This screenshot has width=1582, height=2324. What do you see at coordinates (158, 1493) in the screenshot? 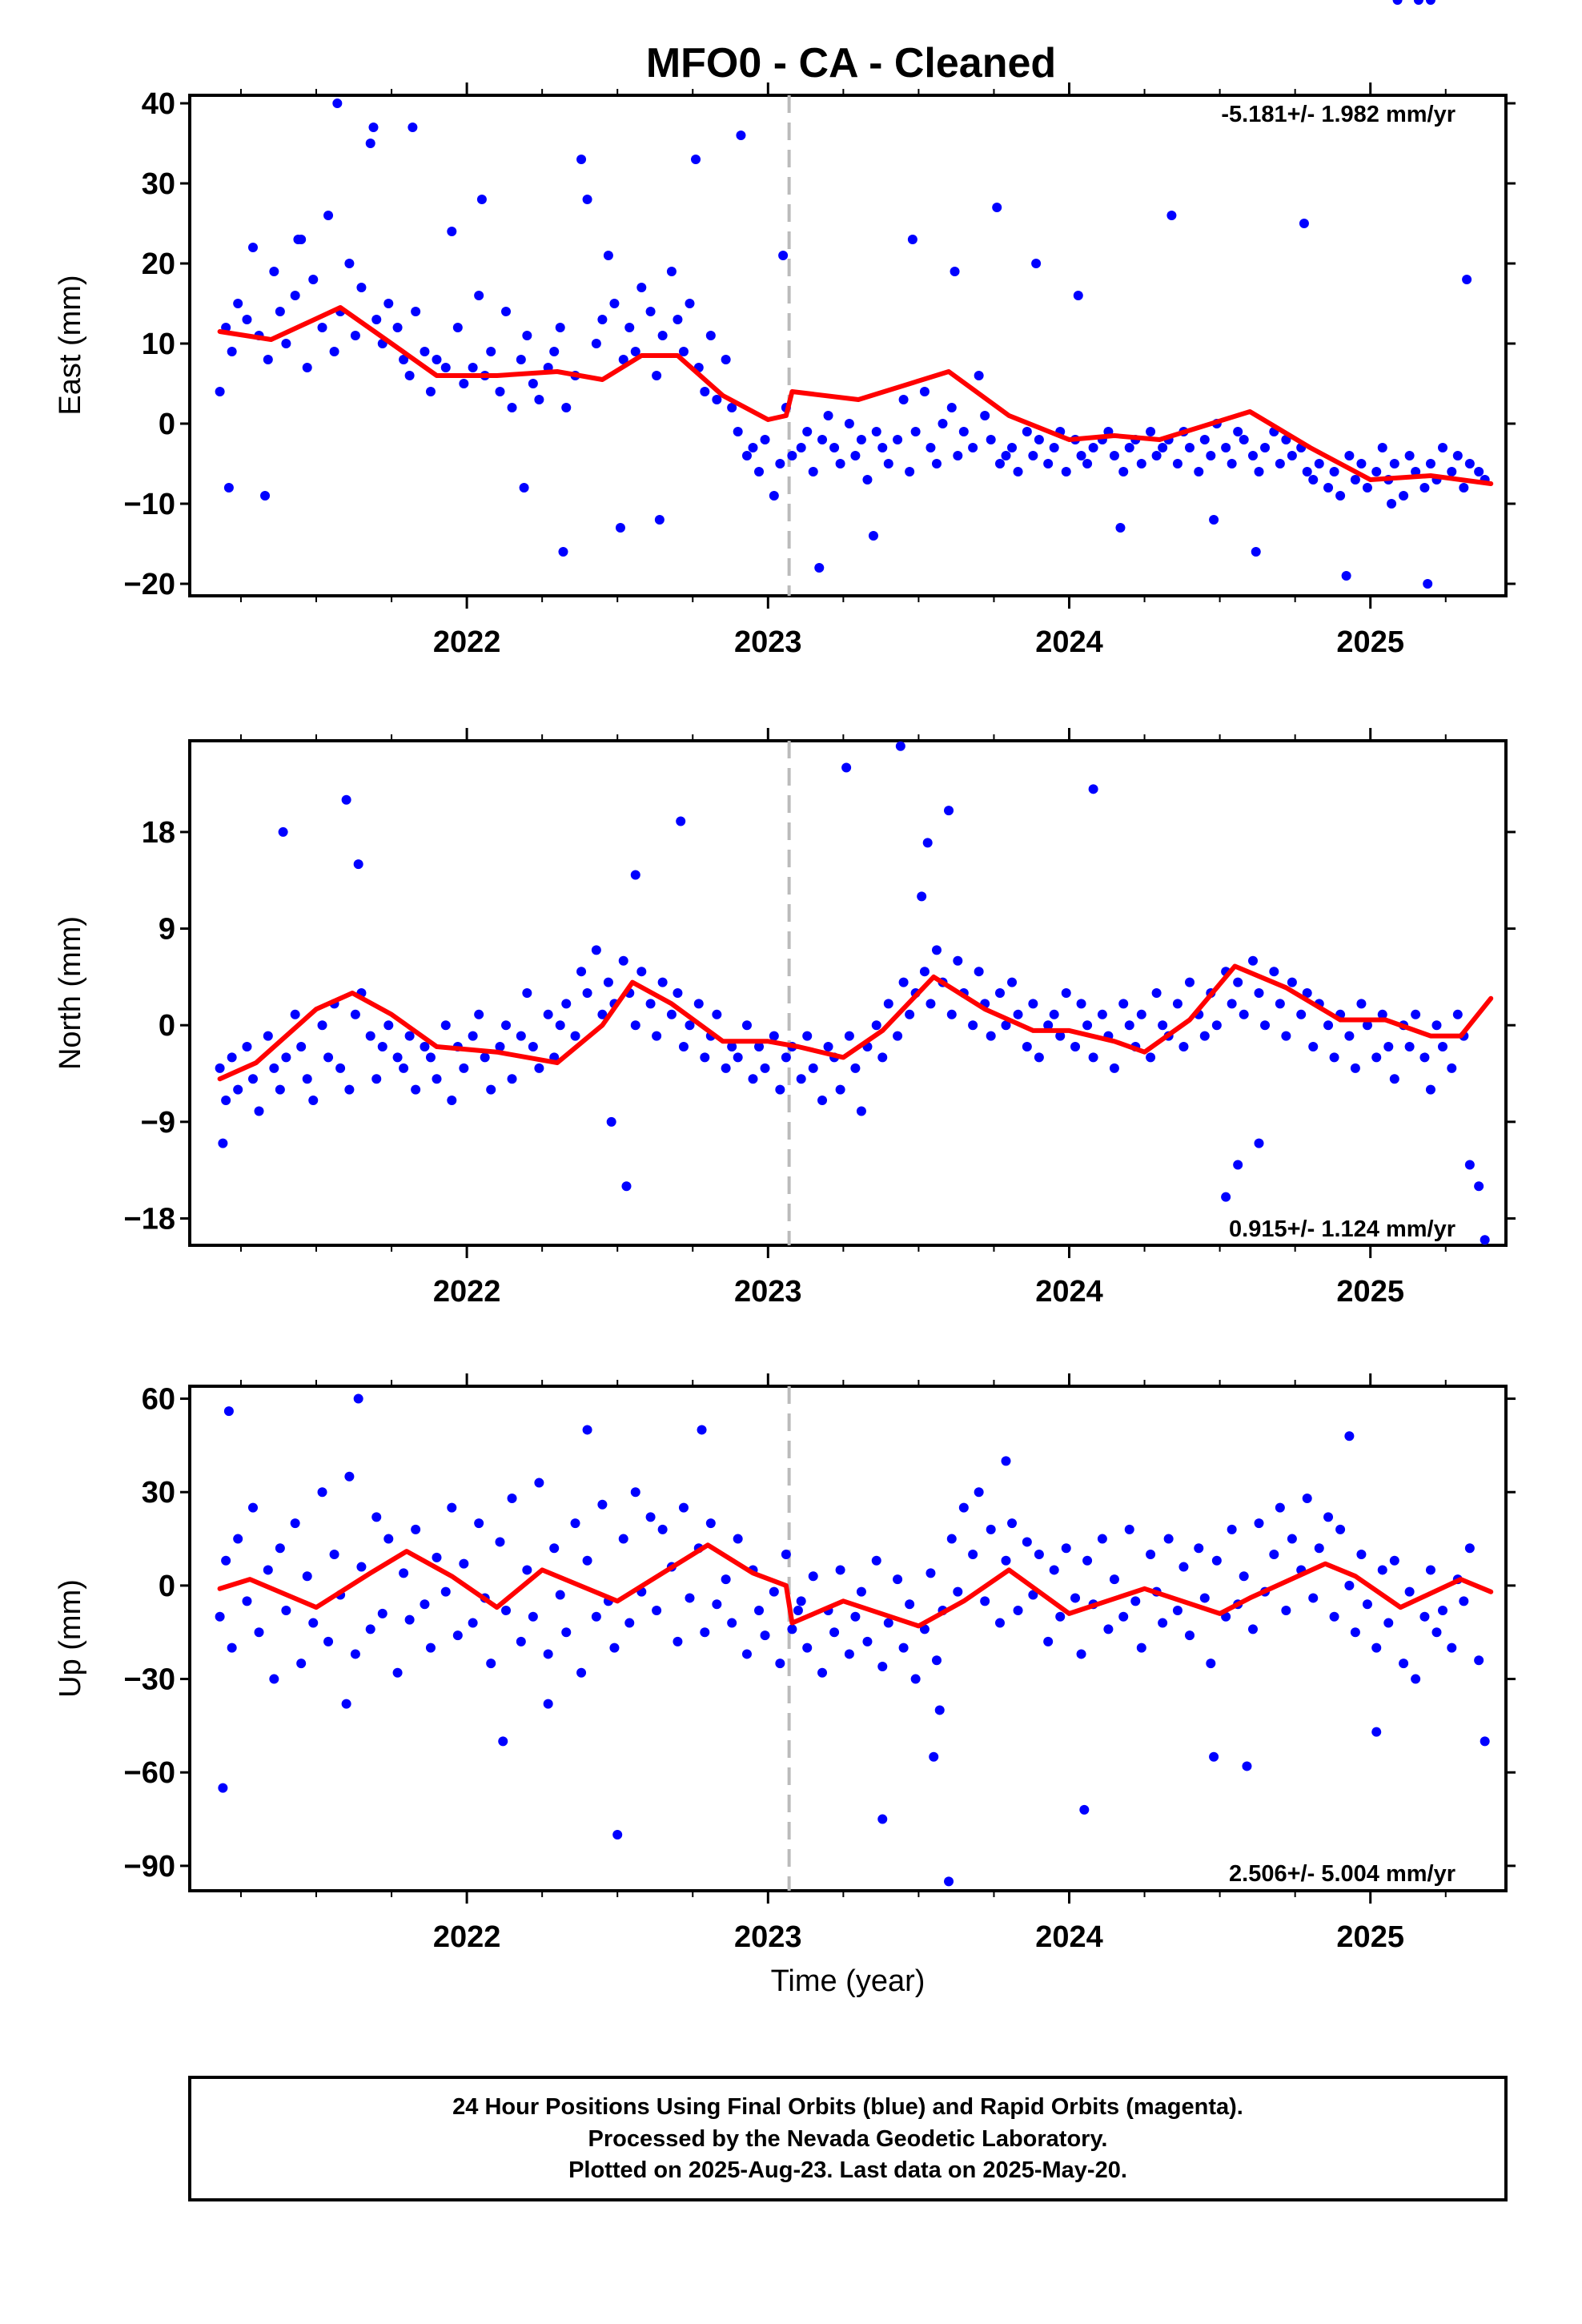
I see `y-tick-label: 30` at bounding box center [158, 1493].